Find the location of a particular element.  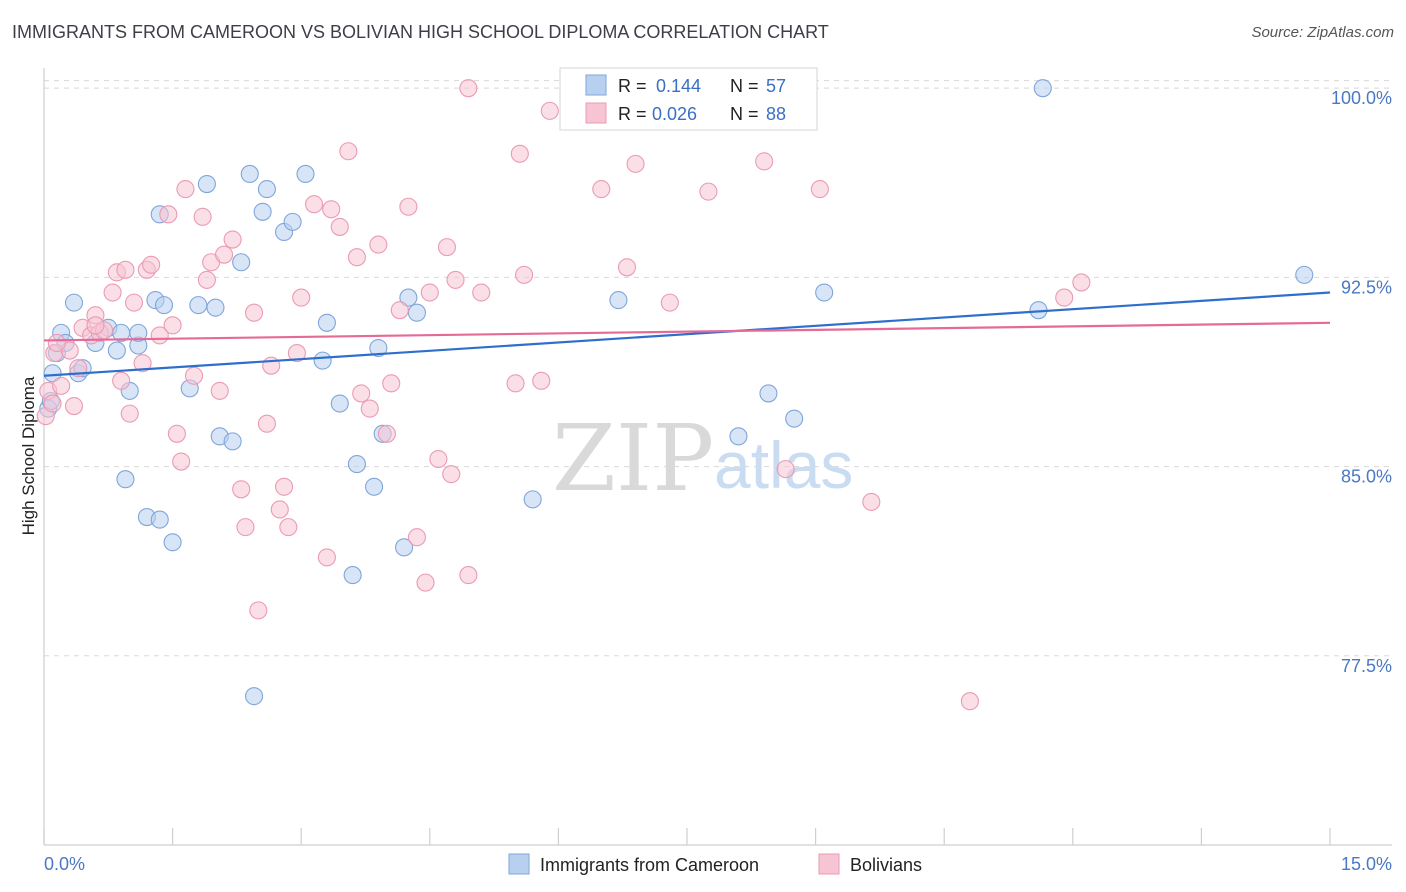

y-tick-label: 77.5% is located at coordinates (1366, 666).